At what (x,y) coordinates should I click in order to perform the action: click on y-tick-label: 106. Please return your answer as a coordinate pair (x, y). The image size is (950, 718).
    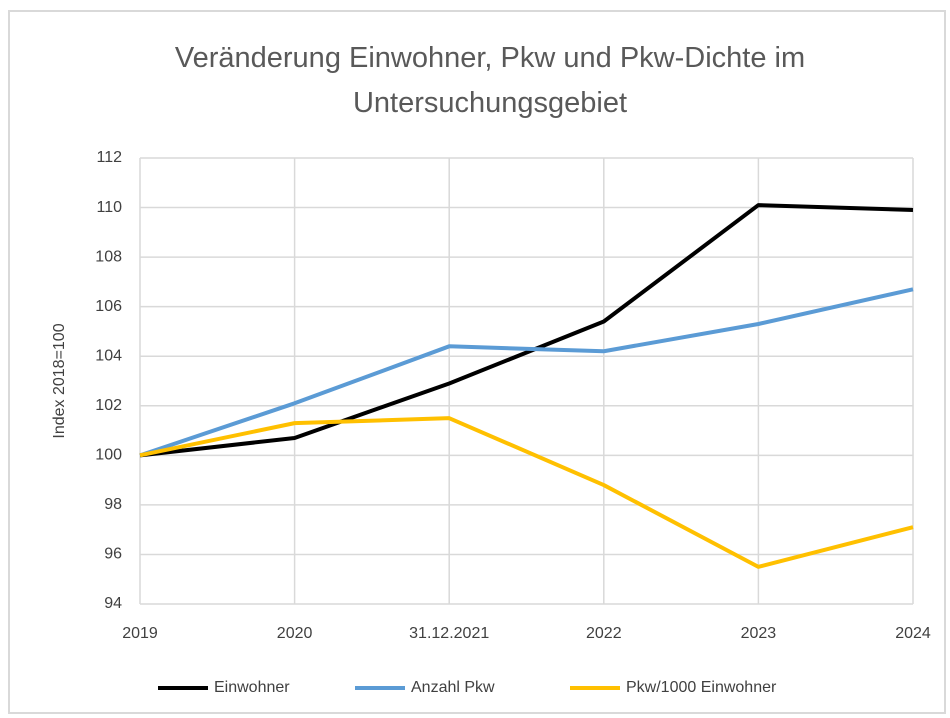
    Looking at the image, I should click on (108, 306).